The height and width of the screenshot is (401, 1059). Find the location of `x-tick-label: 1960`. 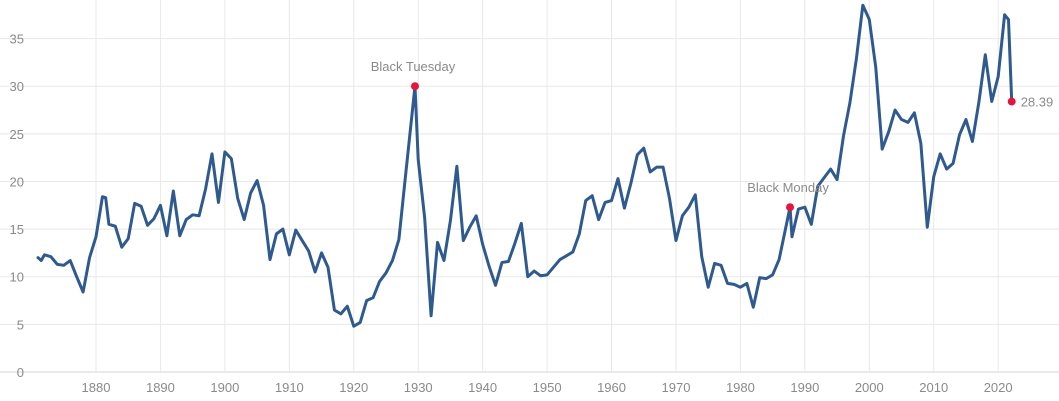

x-tick-label: 1960 is located at coordinates (611, 387).